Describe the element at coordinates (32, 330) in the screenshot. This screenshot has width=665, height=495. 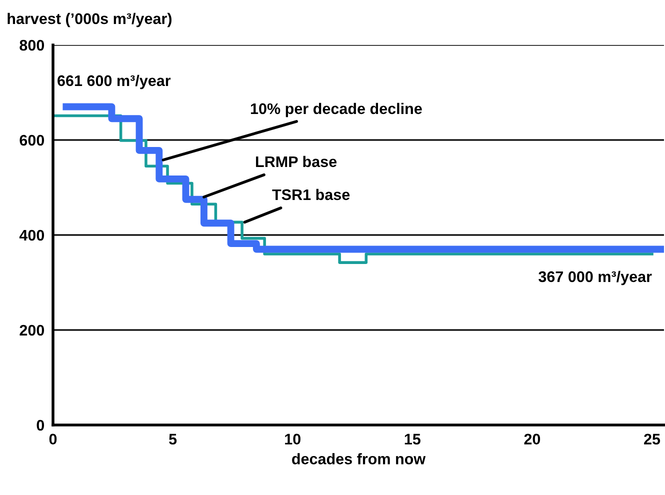
I see `y-tick-label: 200` at that location.